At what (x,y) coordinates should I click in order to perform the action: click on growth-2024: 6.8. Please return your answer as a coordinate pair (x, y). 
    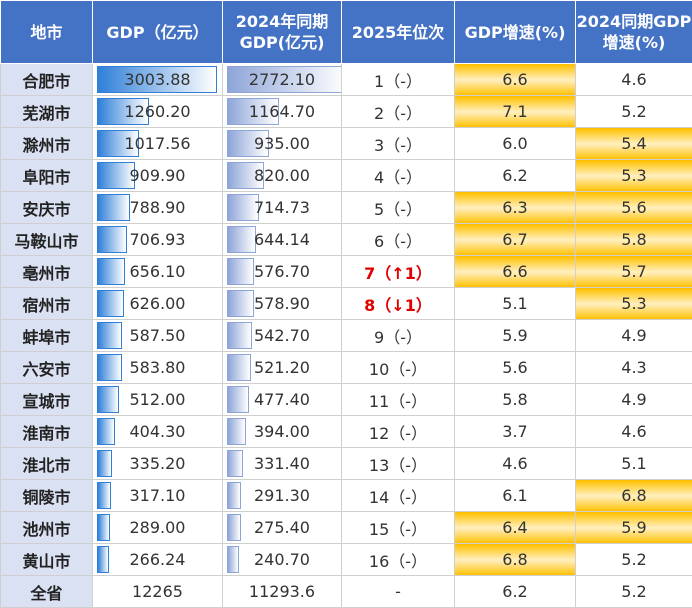
    Looking at the image, I should click on (634, 496).